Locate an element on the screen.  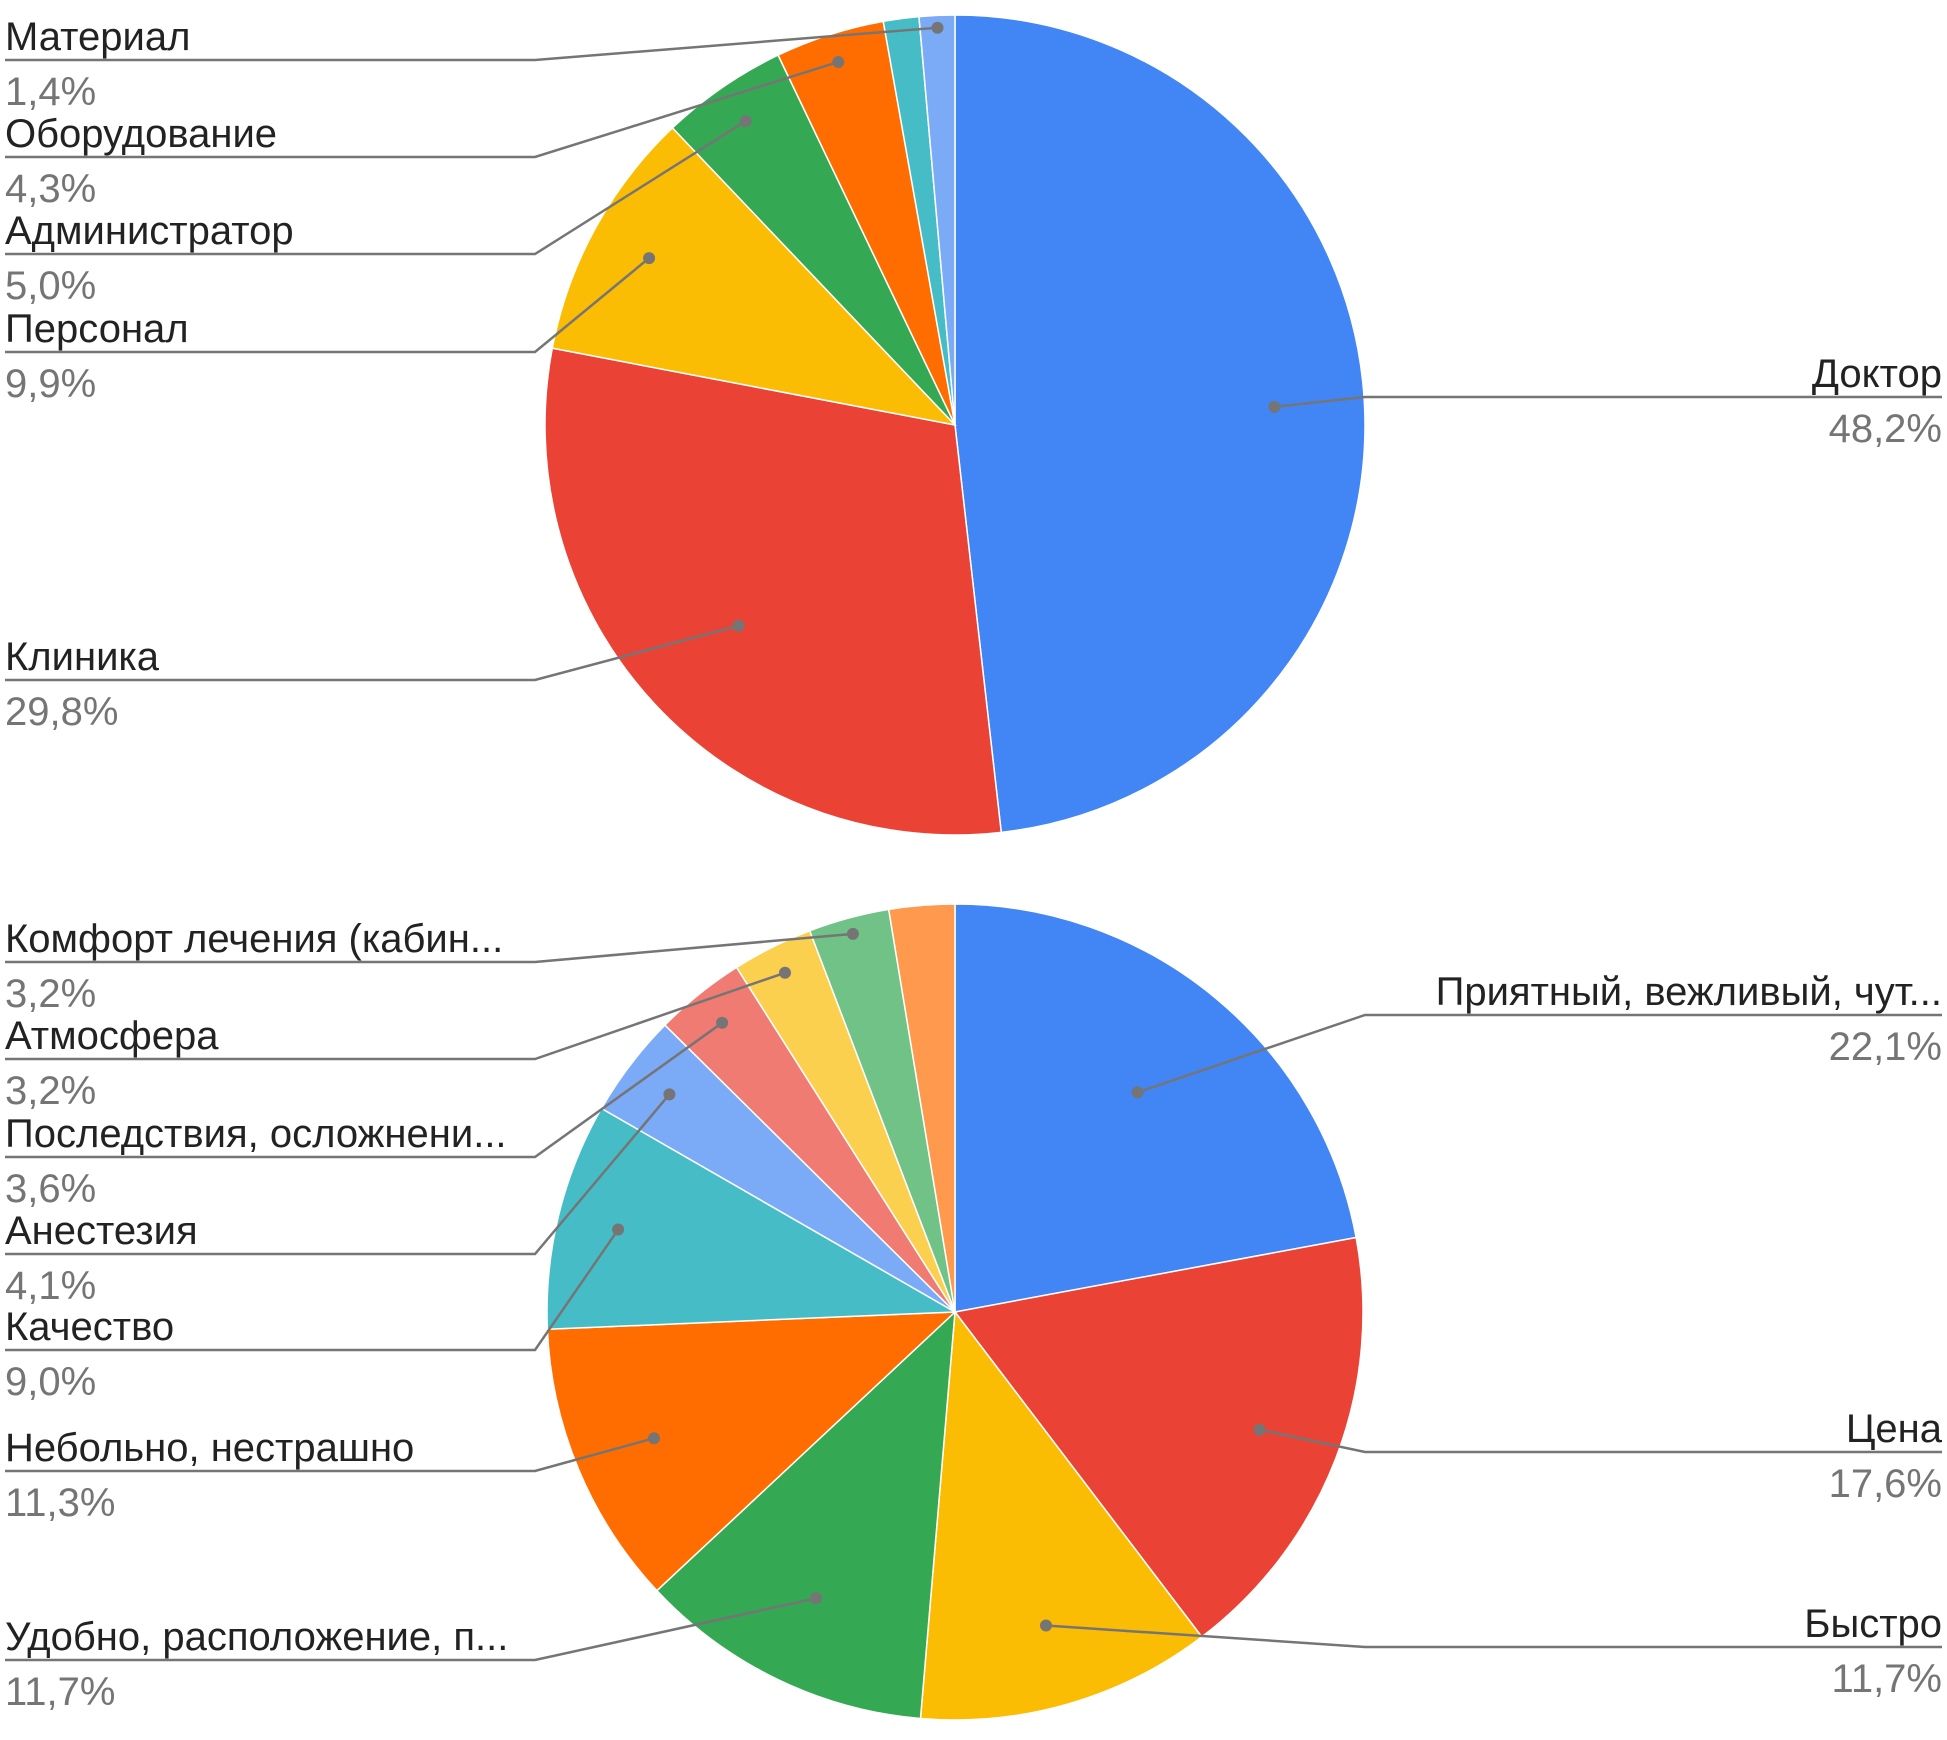
slice-percent-label: 48,2% is located at coordinates (1885, 429).